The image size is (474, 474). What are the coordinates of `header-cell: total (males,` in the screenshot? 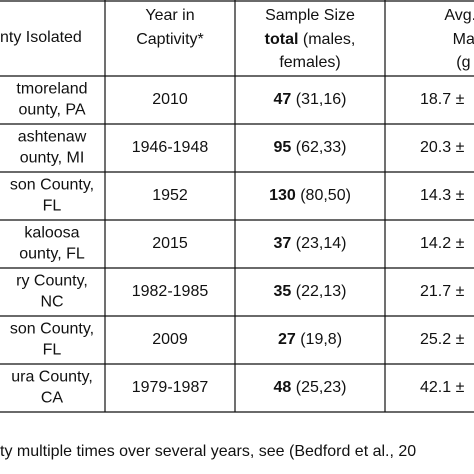 It's located at (310, 39).